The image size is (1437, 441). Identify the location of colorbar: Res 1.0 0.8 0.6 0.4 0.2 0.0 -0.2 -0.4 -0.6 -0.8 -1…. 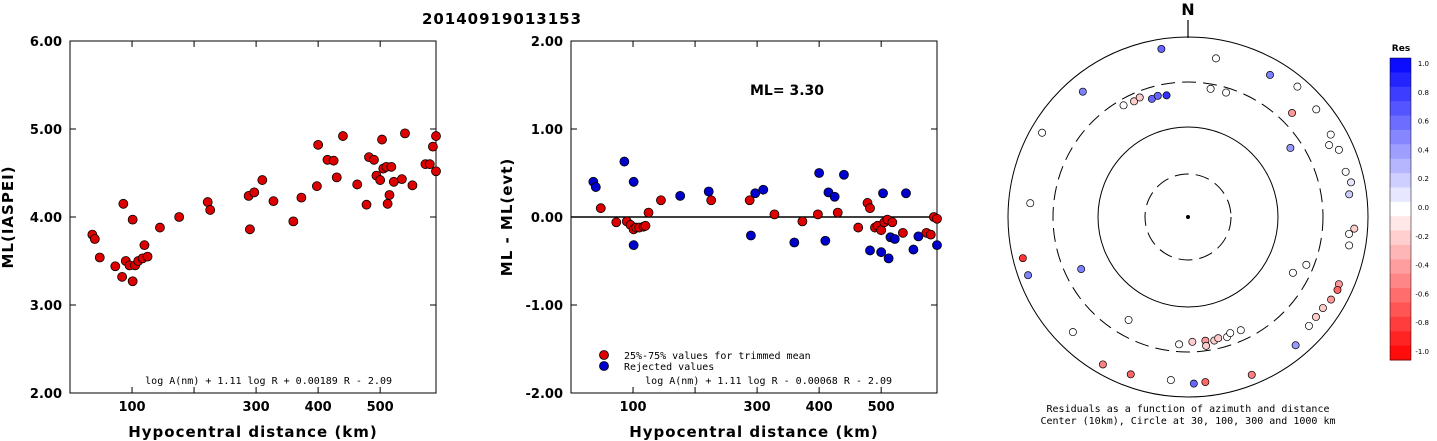
(1409, 202).